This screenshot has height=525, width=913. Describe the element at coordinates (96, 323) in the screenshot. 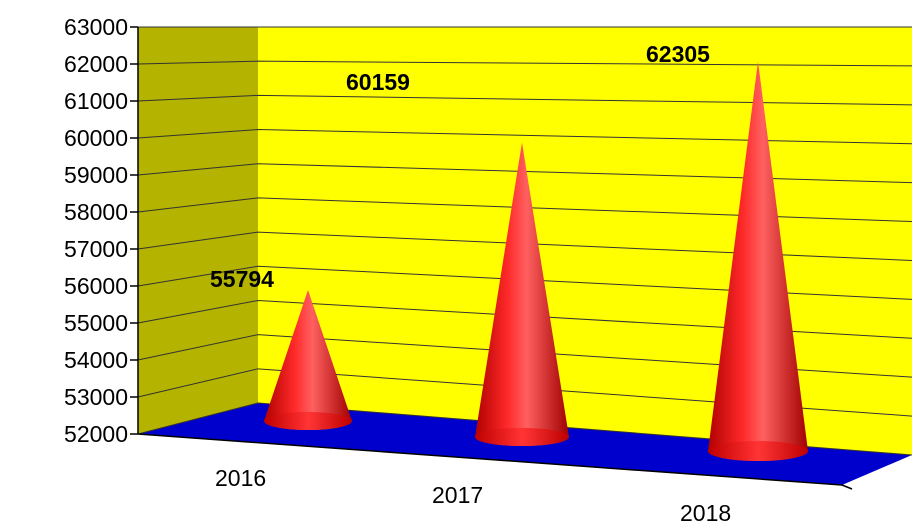

I see `y-tick-label: 55000` at that location.